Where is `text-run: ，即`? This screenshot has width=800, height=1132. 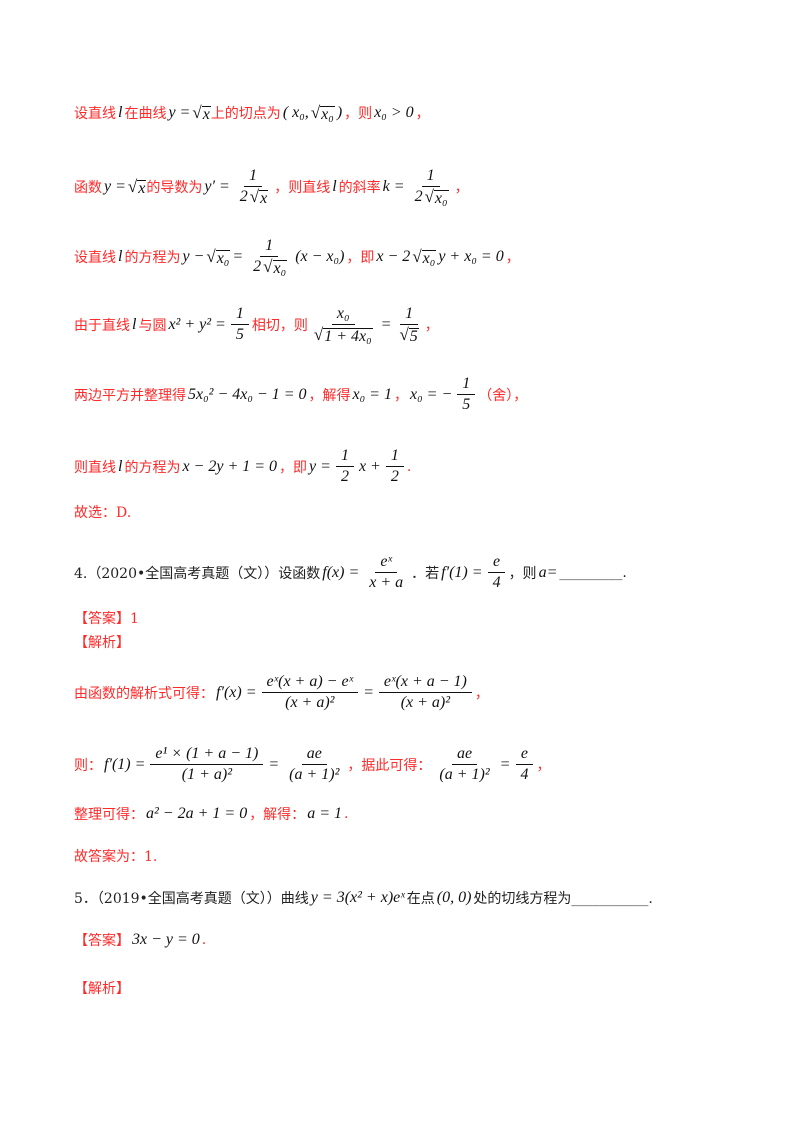
text-run: ，即 is located at coordinates (360, 257).